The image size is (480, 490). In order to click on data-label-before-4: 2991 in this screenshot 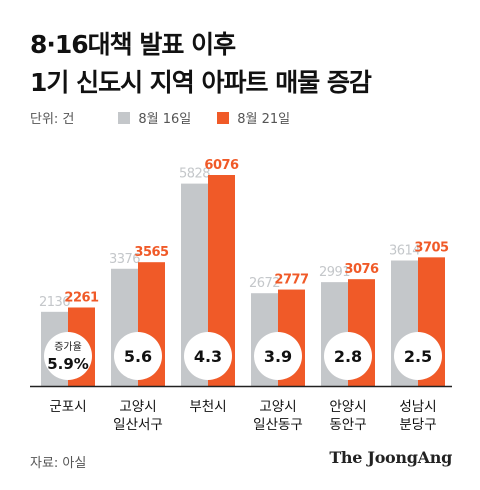, I will do `click(334, 272)`.